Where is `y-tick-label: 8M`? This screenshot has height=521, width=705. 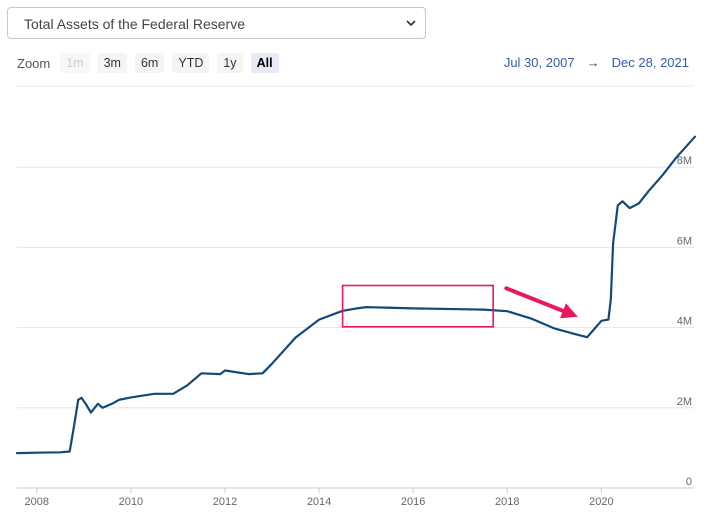
y-tick-label: 8M is located at coordinates (684, 161).